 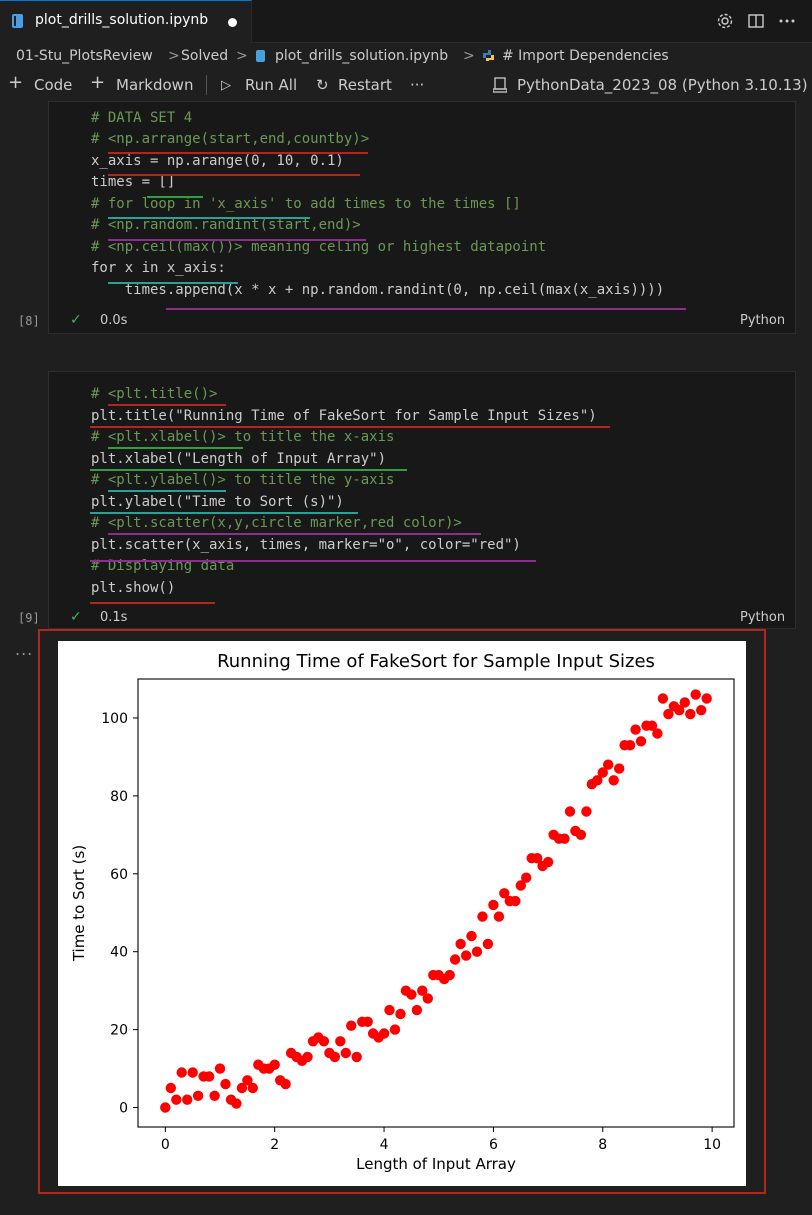 I want to click on breadcrumb-item-solved: Solved, so click(x=205, y=56).